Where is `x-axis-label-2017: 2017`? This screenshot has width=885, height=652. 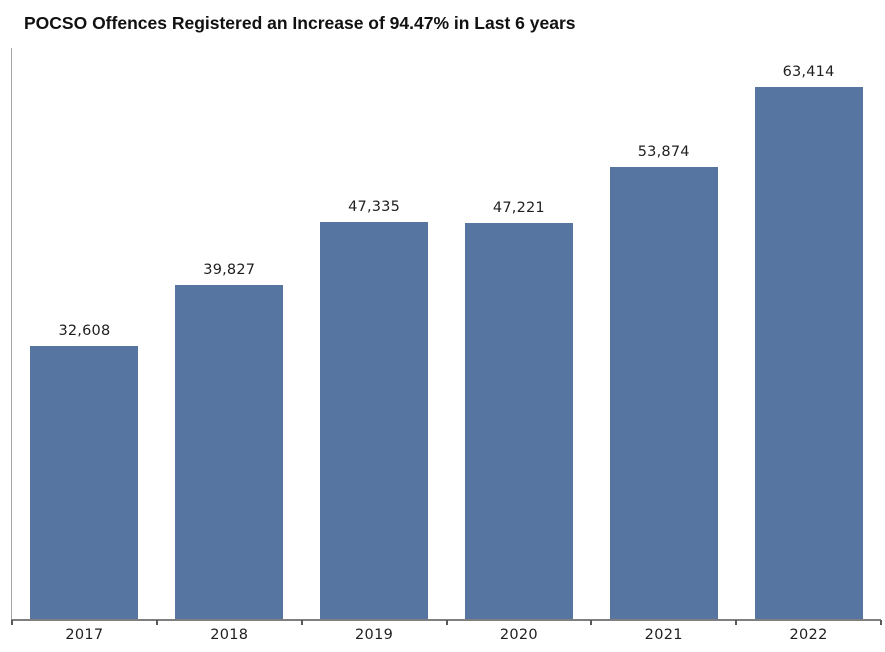
x-axis-label-2017: 2017 is located at coordinates (84, 635).